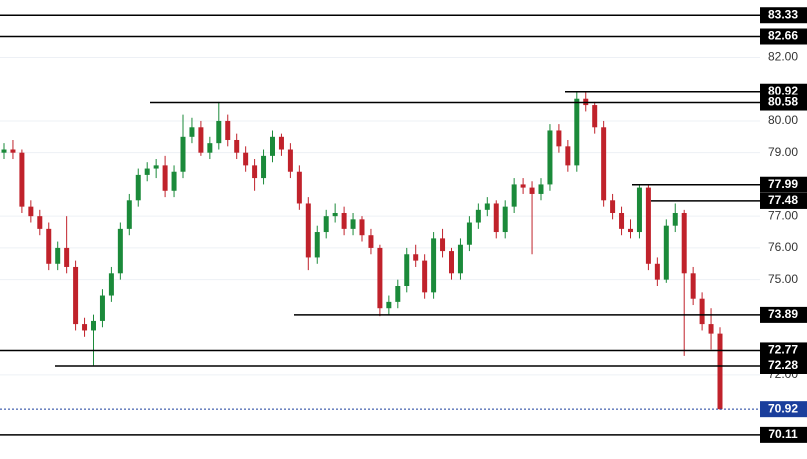 This screenshot has height=459, width=807. What do you see at coordinates (783, 57) in the screenshot?
I see `y-tick-label: 82.00` at bounding box center [783, 57].